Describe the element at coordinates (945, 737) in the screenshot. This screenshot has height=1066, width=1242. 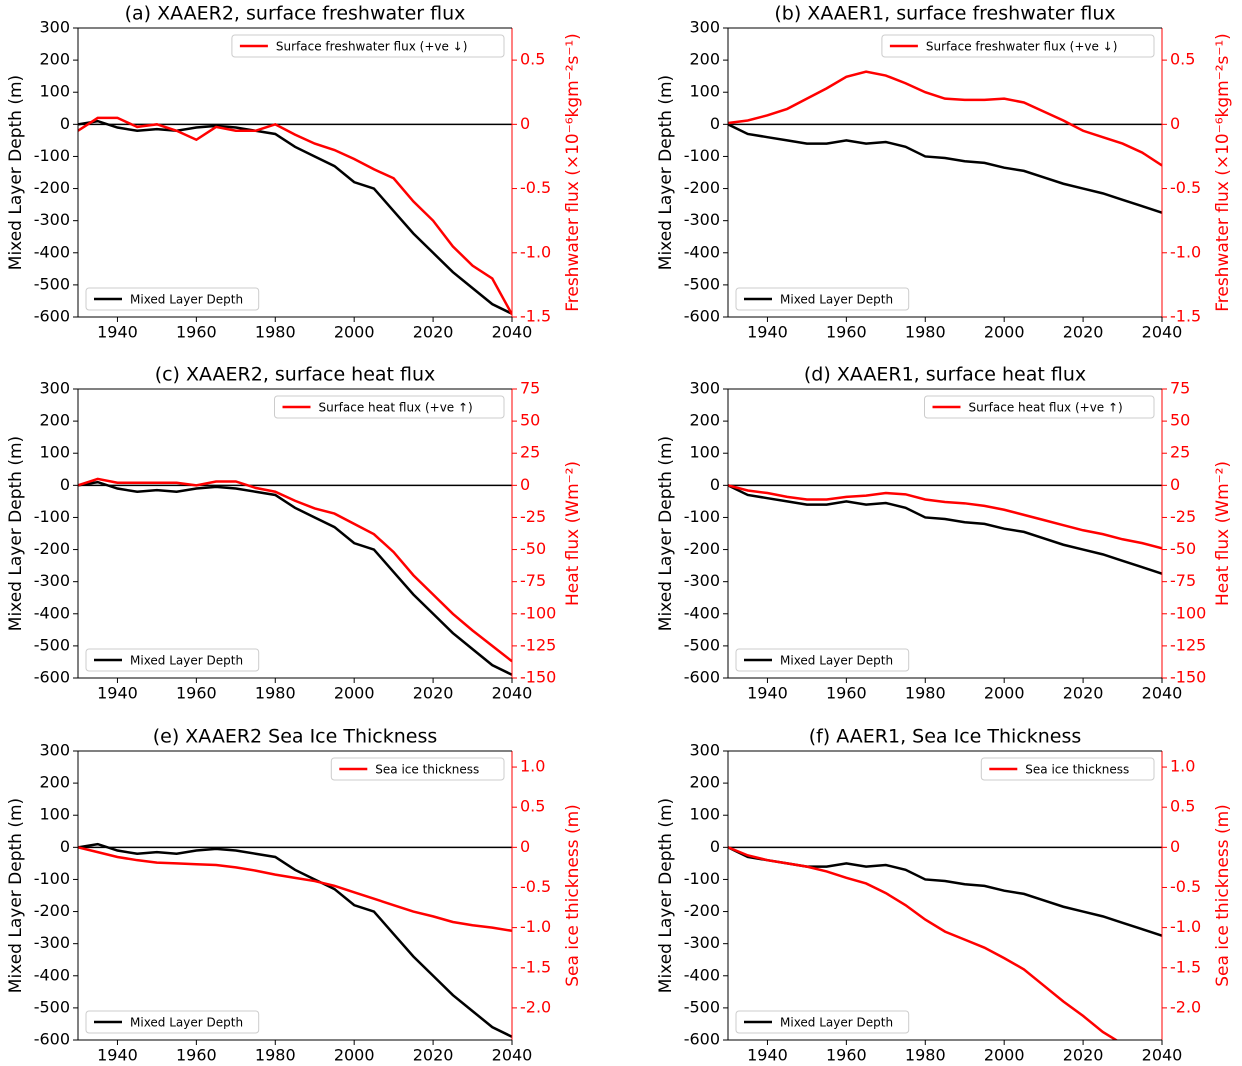
I see `panel-title: (f) AAER1, Sea Ice Thickness` at that location.